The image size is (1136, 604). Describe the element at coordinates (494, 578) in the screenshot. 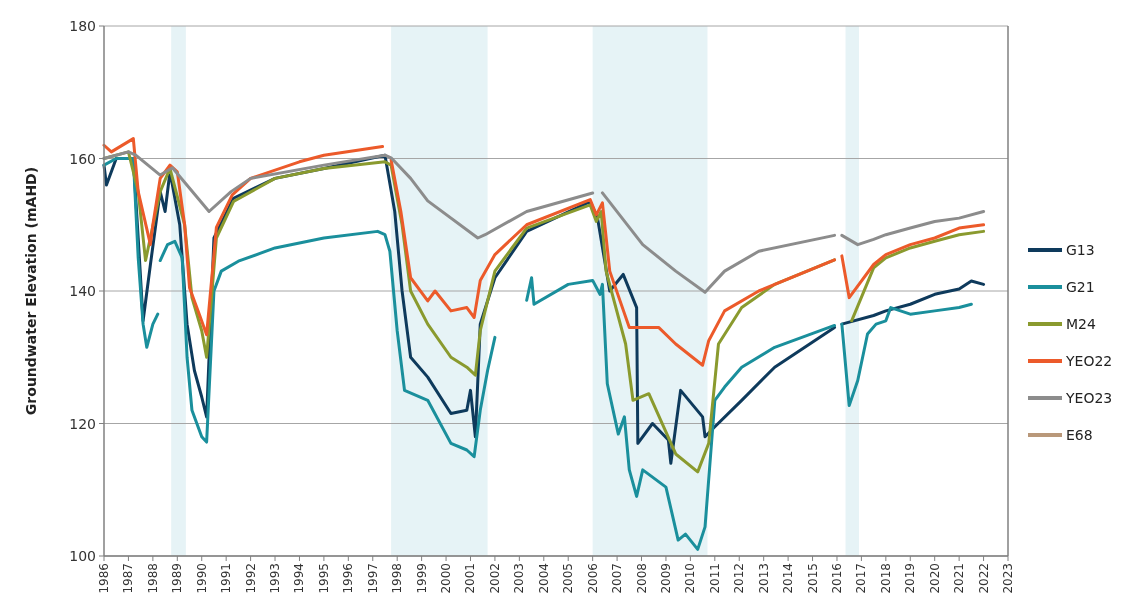

I see `x-tick-label: 2002` at that location.